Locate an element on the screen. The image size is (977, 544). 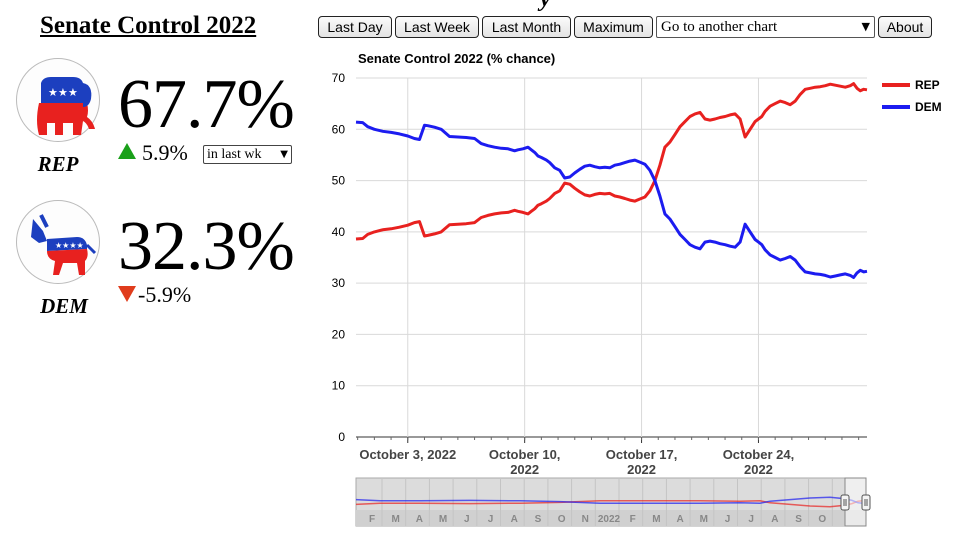
dem-change-value: -5.9% is located at coordinates (165, 294).